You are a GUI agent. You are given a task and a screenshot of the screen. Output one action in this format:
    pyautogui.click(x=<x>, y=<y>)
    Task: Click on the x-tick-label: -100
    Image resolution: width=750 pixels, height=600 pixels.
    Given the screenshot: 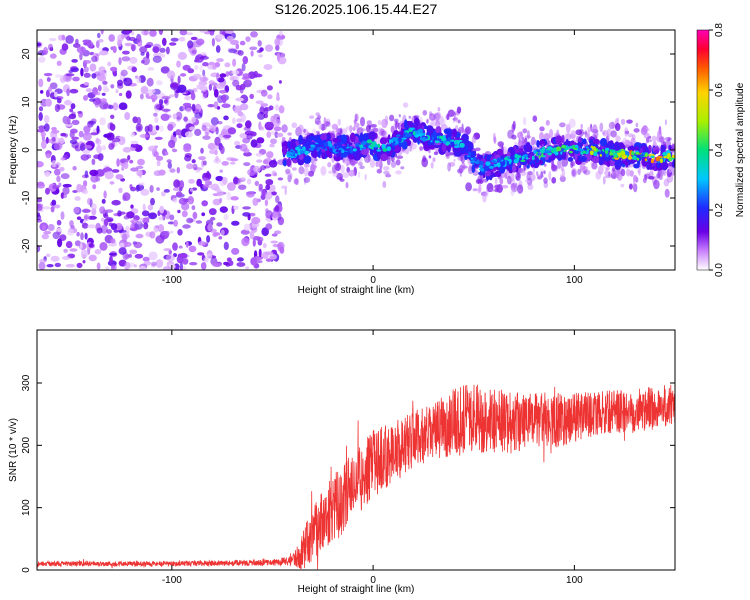 What is the action you would take?
    pyautogui.click(x=172, y=580)
    